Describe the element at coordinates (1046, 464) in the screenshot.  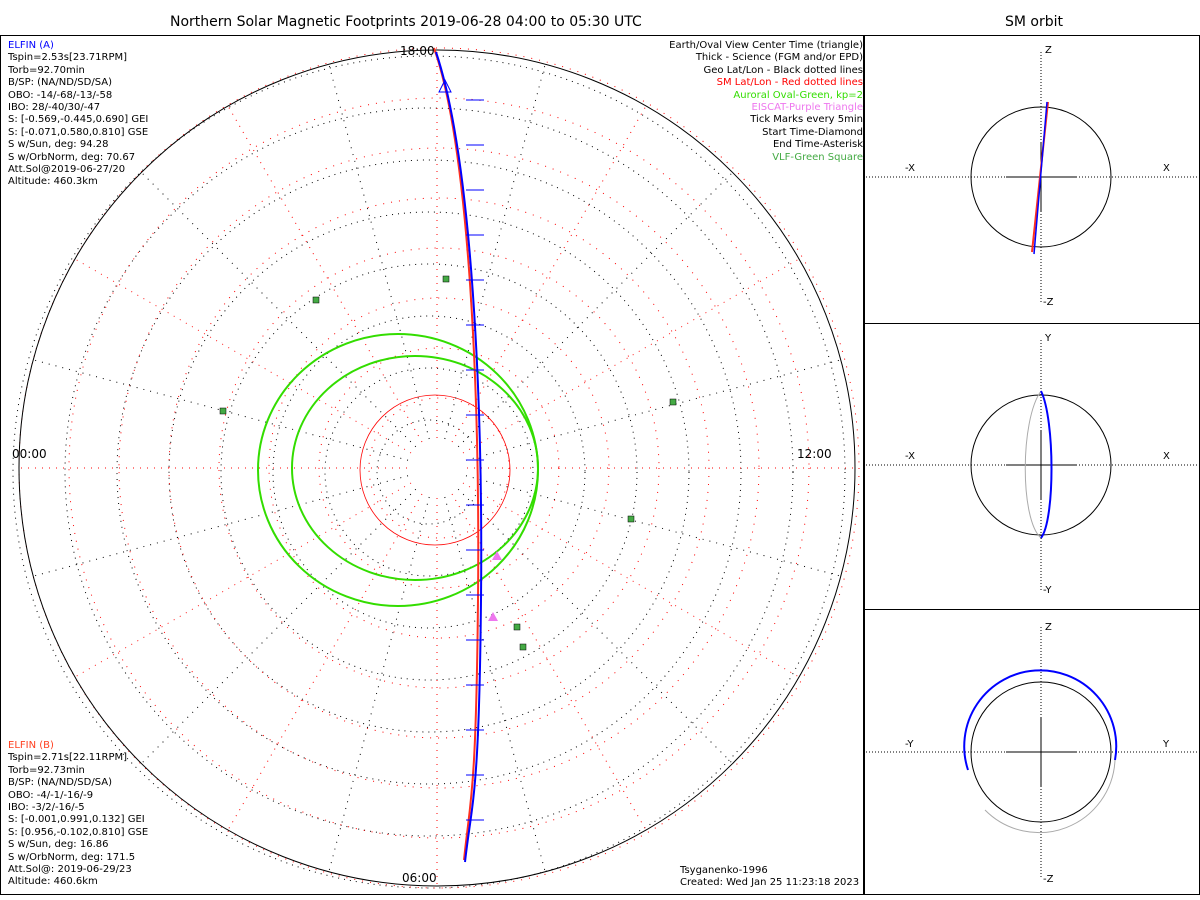
I see `orbit-a-xy` at that location.